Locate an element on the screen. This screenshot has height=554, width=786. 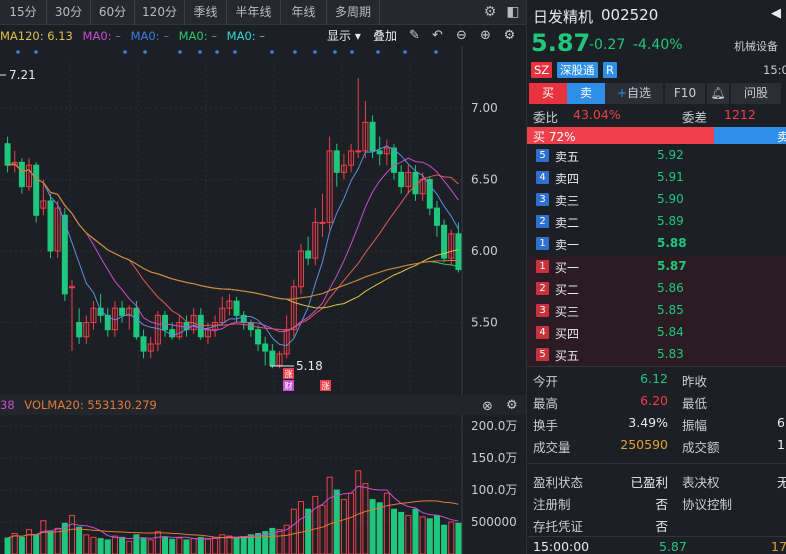
period-tab: 多周期 is located at coordinates (353, 12).